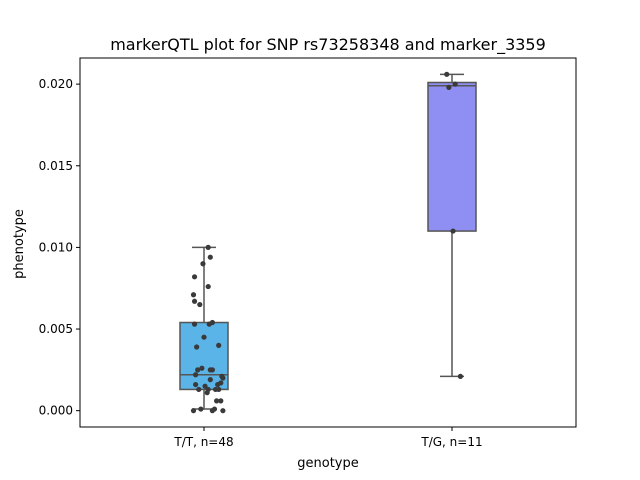 This screenshot has width=640, height=480. I want to click on x-tick-label: T/T, n=48, so click(203, 442).